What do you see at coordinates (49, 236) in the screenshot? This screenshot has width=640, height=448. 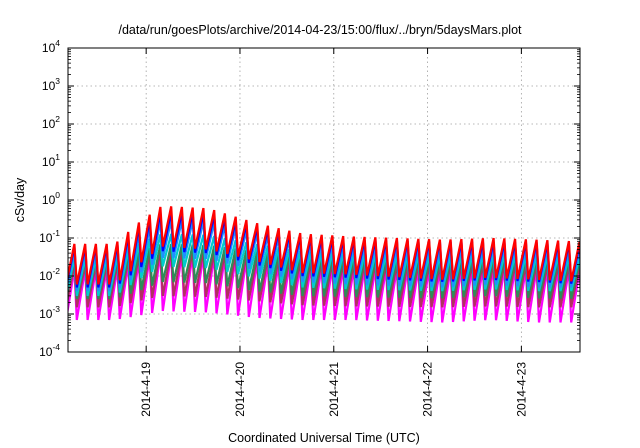 I see `y-tick-label: 10⁻¹` at bounding box center [49, 236].